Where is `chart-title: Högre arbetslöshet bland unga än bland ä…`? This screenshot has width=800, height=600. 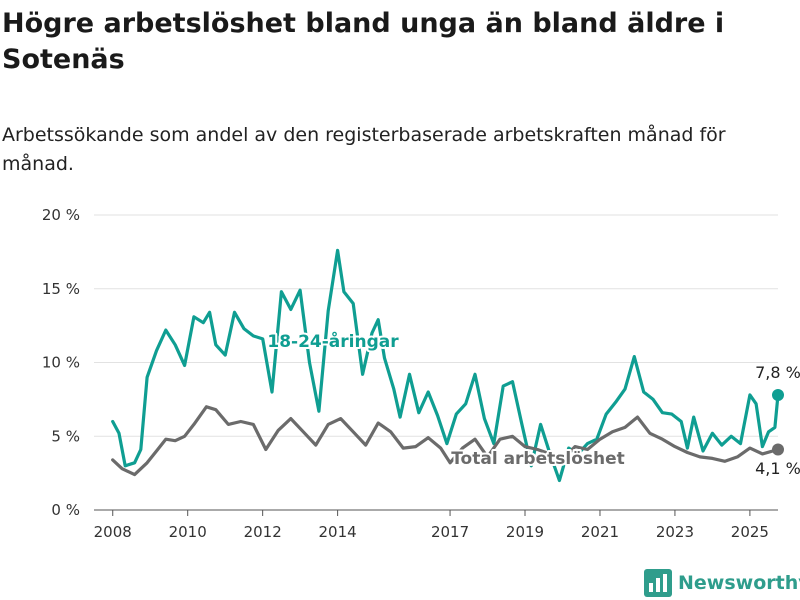 chart-title: Högre arbetslöshet bland unga än bland ä… is located at coordinates (363, 41).